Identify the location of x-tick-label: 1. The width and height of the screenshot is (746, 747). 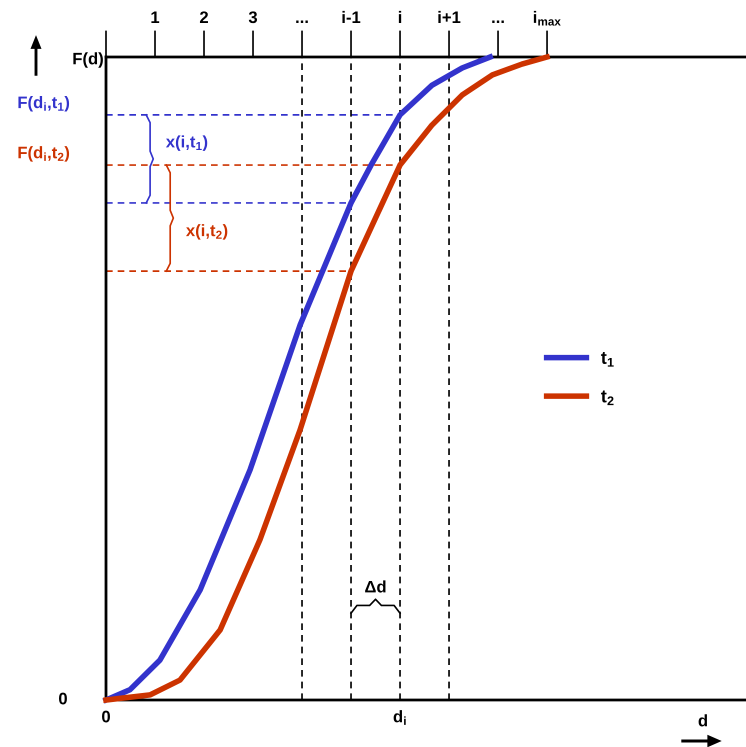
(155, 17).